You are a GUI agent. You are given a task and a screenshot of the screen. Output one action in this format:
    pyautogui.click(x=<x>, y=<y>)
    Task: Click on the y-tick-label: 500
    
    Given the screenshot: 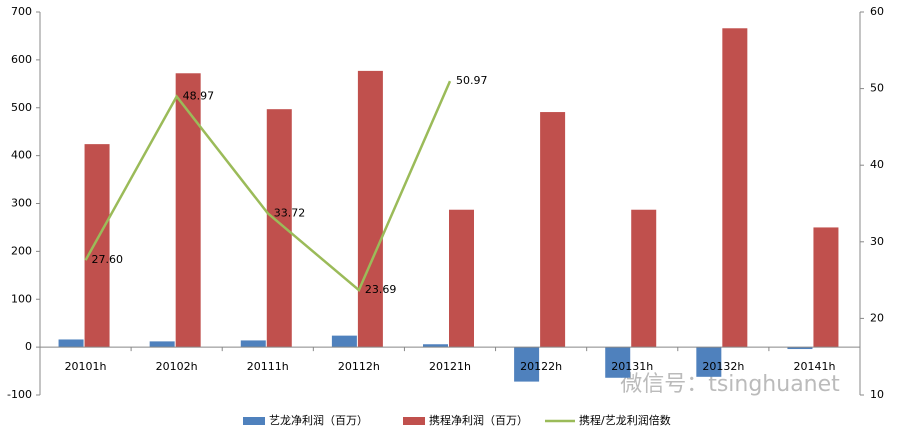 What is the action you would take?
    pyautogui.click(x=21, y=107)
    